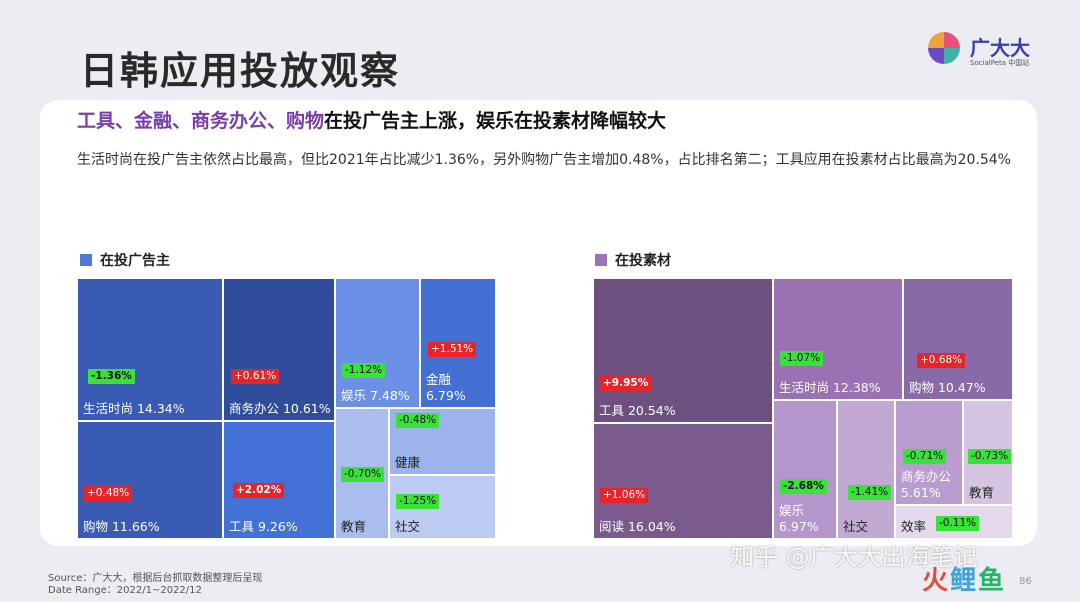 Image resolution: width=1080 pixels, height=602 pixels. I want to click on change-badge: +0.48%, so click(108, 493).